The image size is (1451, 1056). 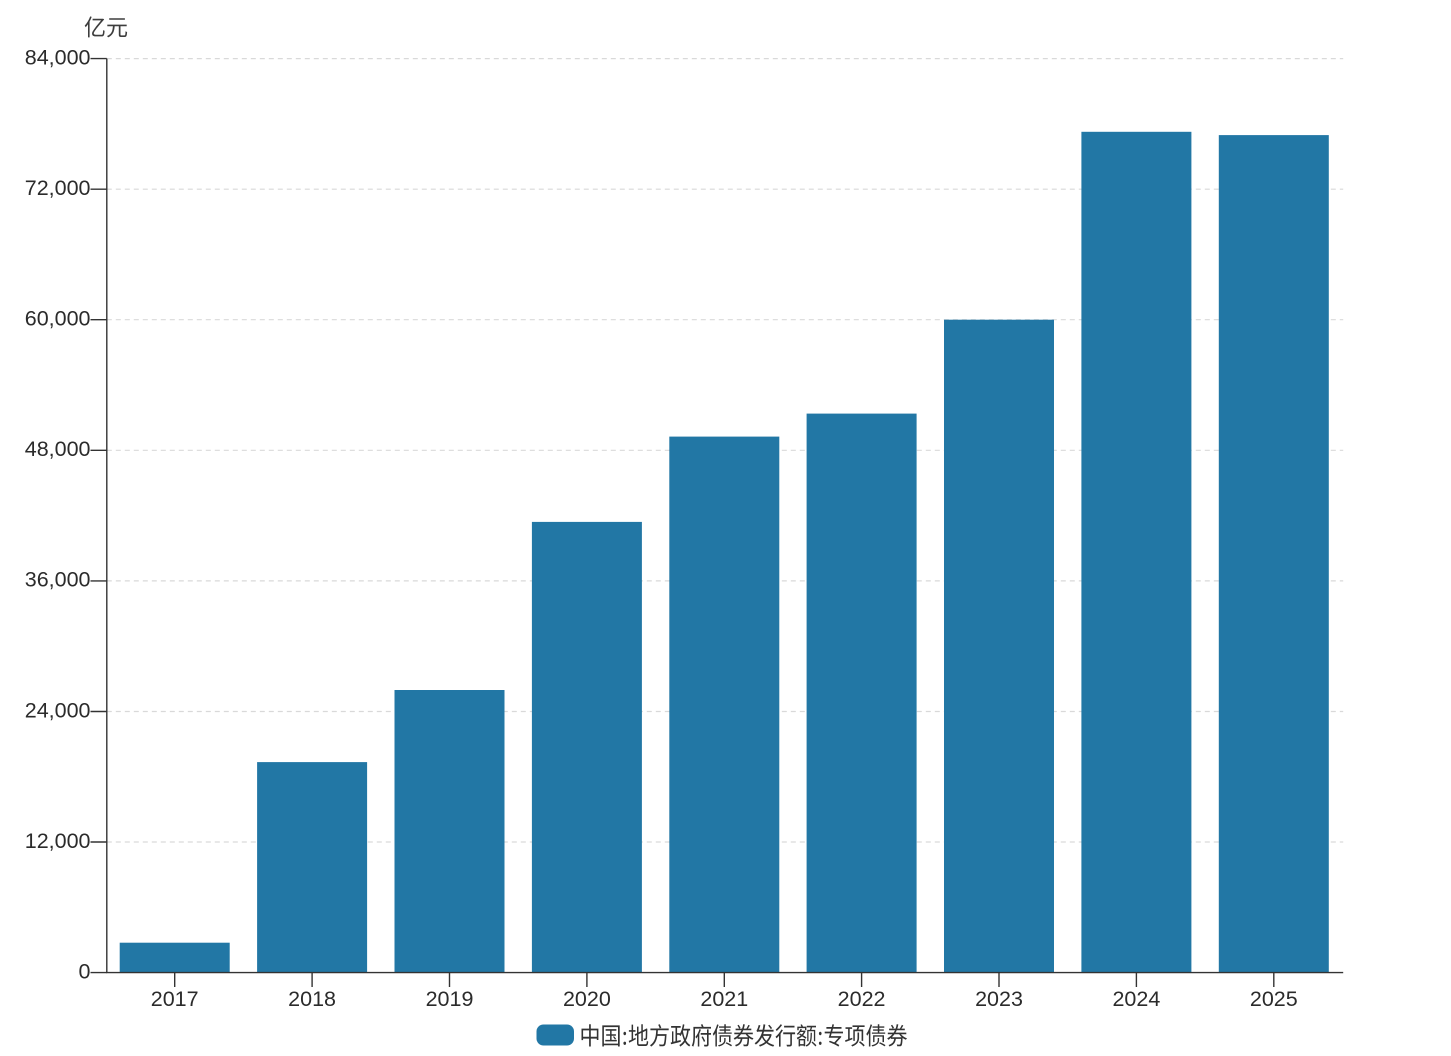 I want to click on svg-text: 48,000, so click(x=58, y=449).